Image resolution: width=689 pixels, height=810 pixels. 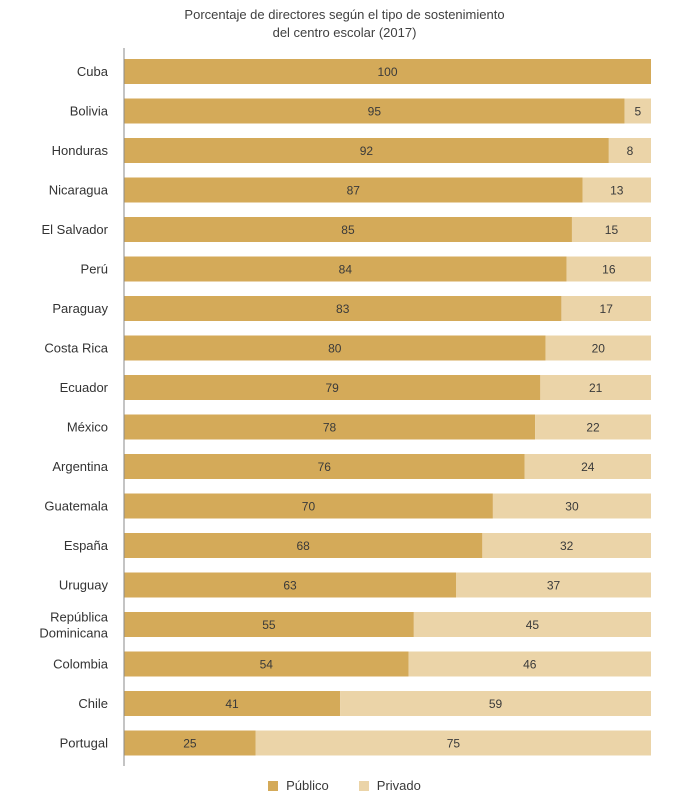 What do you see at coordinates (84, 743) in the screenshot?
I see `category-label-portugal: Portugal` at bounding box center [84, 743].